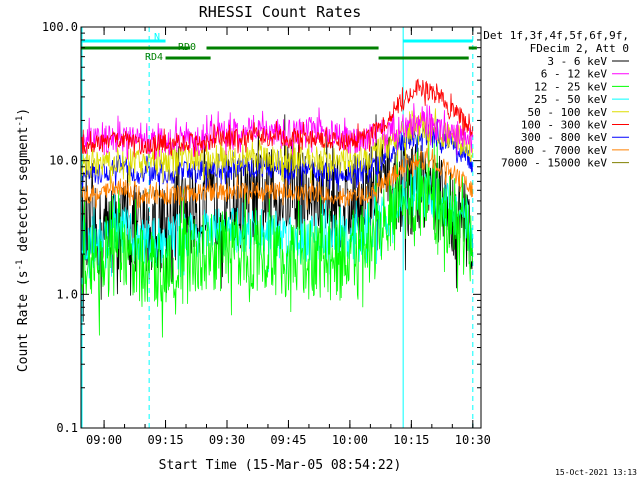 The width and height of the screenshot is (640, 480). What do you see at coordinates (67, 428) in the screenshot?
I see `y-tick-label: 0.1` at bounding box center [67, 428].